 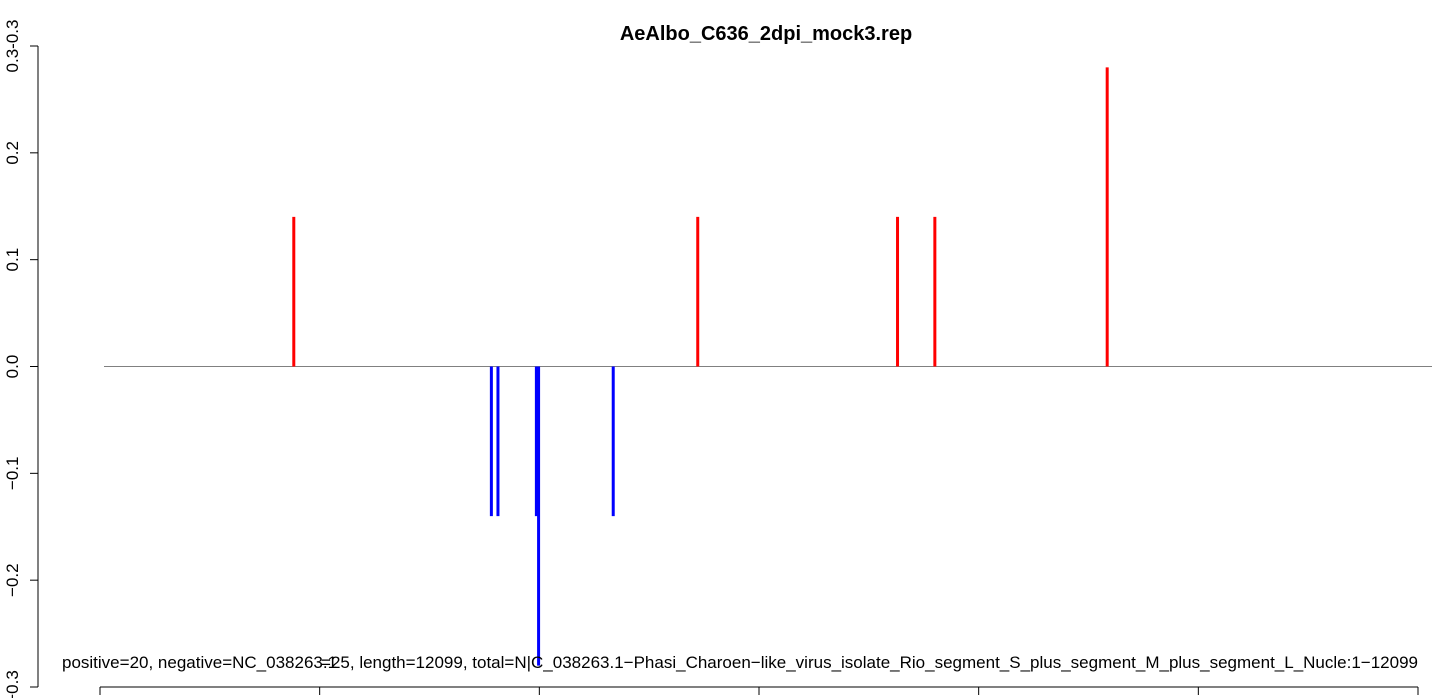 What do you see at coordinates (12, 474) in the screenshot?
I see `y-tick-label: −0.1` at bounding box center [12, 474].